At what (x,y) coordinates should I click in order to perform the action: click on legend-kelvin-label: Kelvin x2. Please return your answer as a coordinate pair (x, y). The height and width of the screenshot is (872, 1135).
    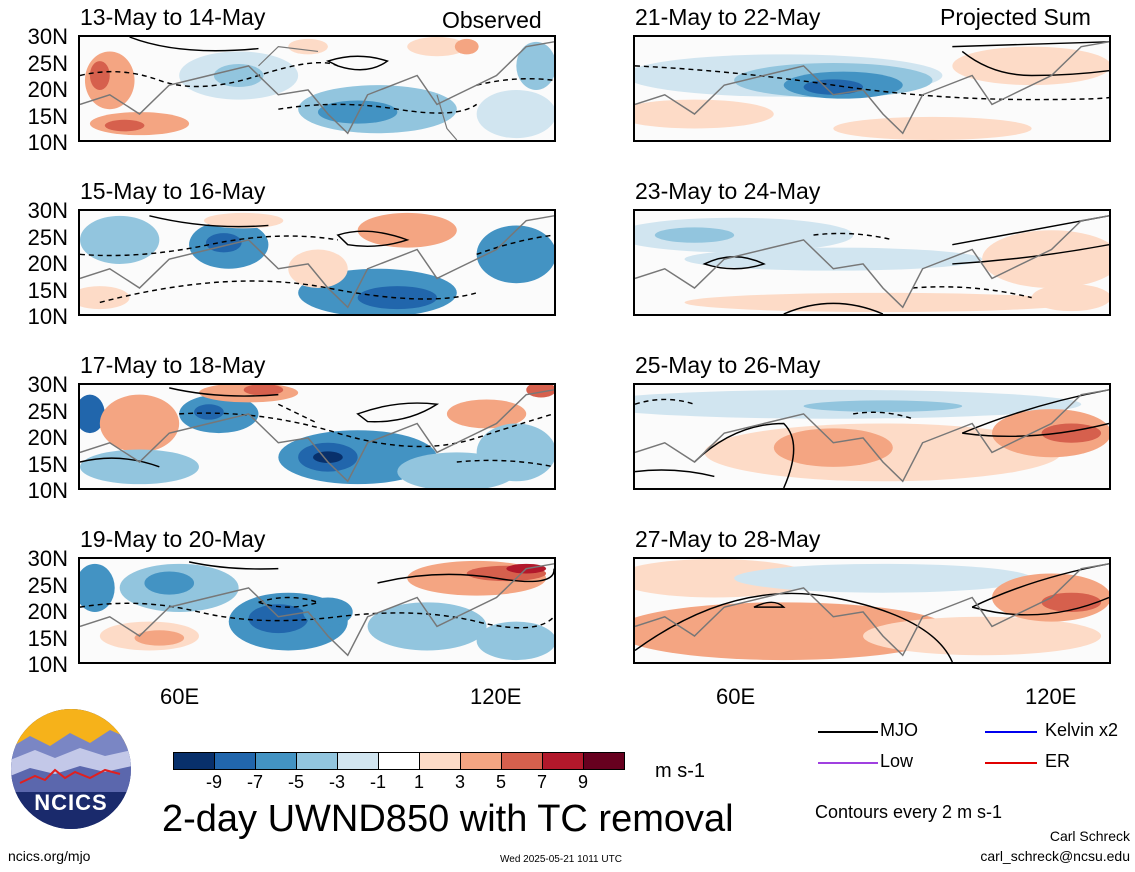
    Looking at the image, I should click on (1082, 730).